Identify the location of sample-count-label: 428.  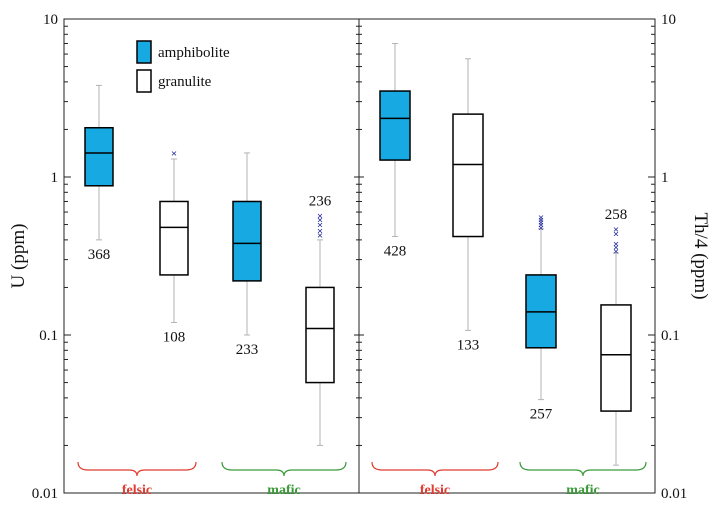
(395, 252).